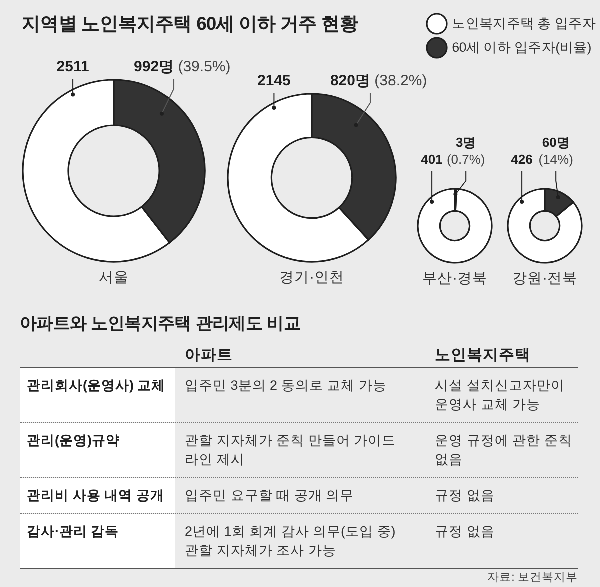 This screenshot has height=587, width=600. What do you see at coordinates (379, 81) in the screenshot?
I see `text: 820명 (38.2%)` at bounding box center [379, 81].